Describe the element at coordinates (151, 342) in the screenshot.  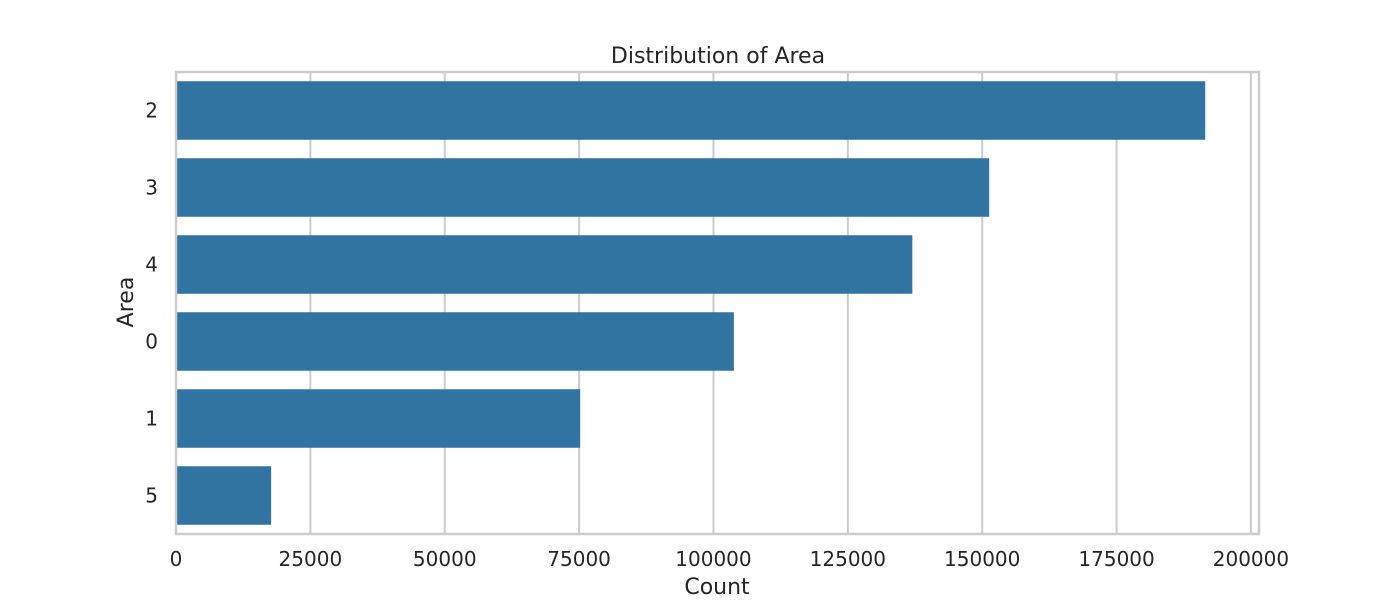
I see `y-tick-label: 0` at that location.